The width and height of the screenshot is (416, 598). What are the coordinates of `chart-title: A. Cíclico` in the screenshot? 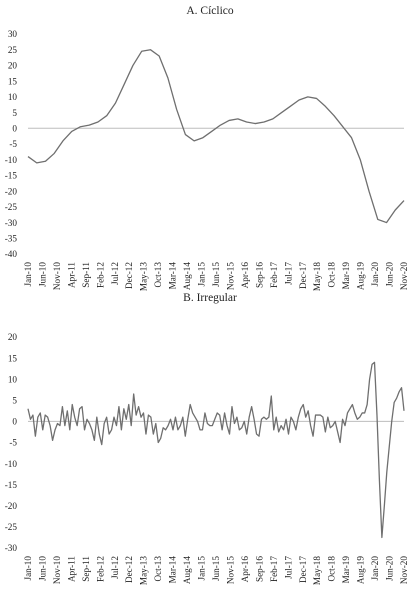 It's located at (210, 11).